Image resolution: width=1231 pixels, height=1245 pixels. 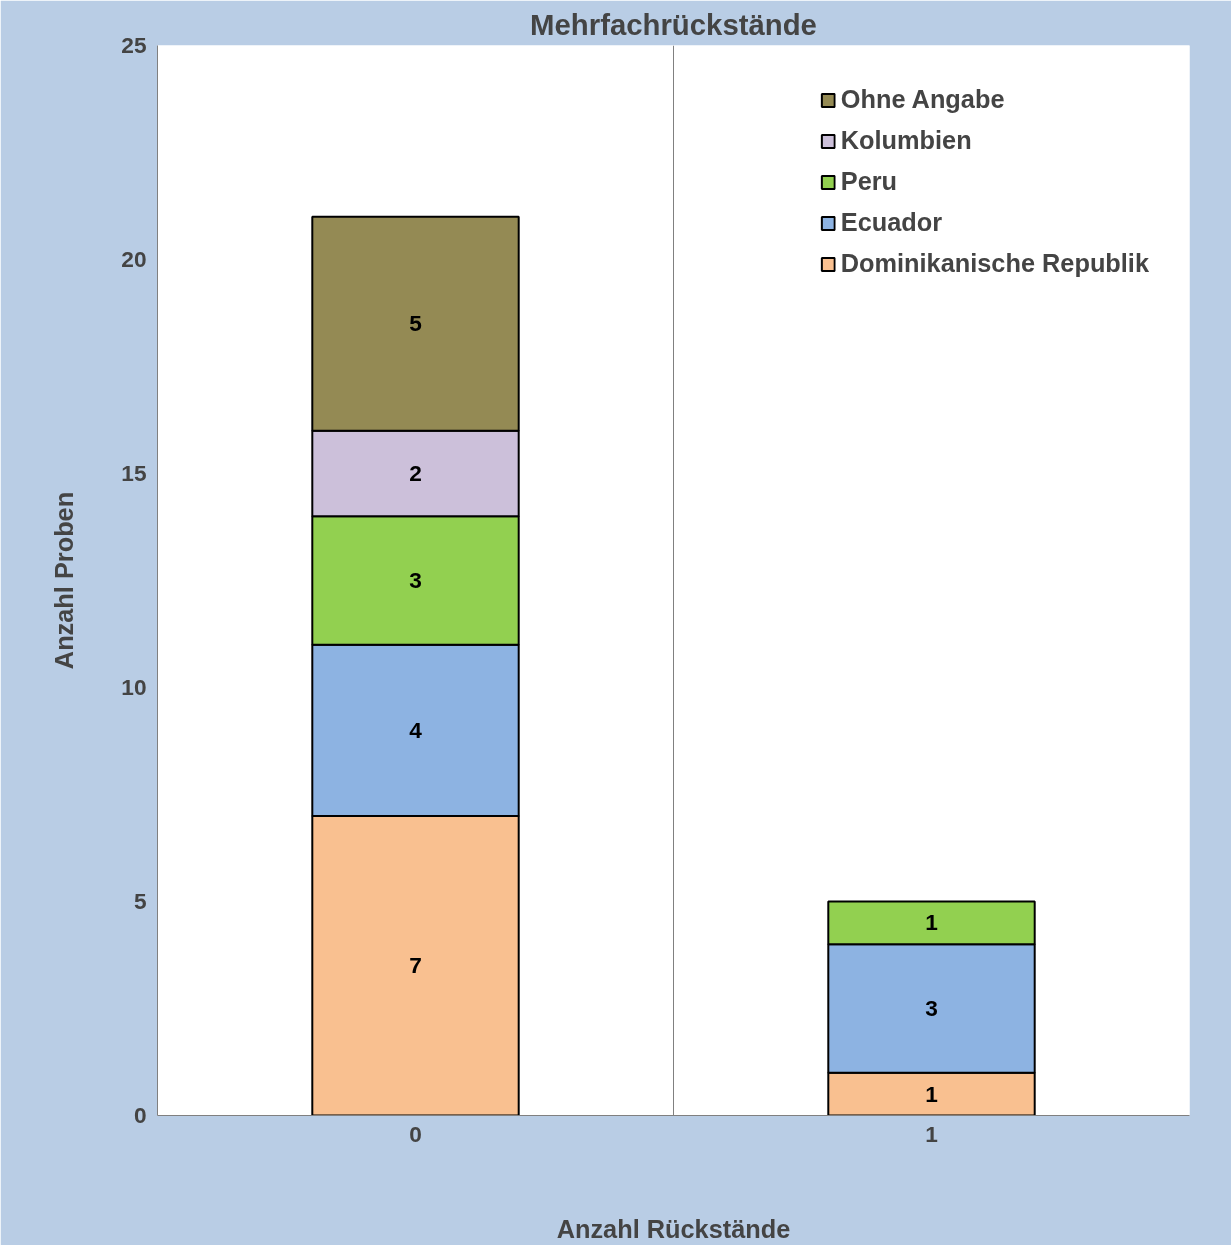 I want to click on data-label: 5, so click(x=415, y=323).